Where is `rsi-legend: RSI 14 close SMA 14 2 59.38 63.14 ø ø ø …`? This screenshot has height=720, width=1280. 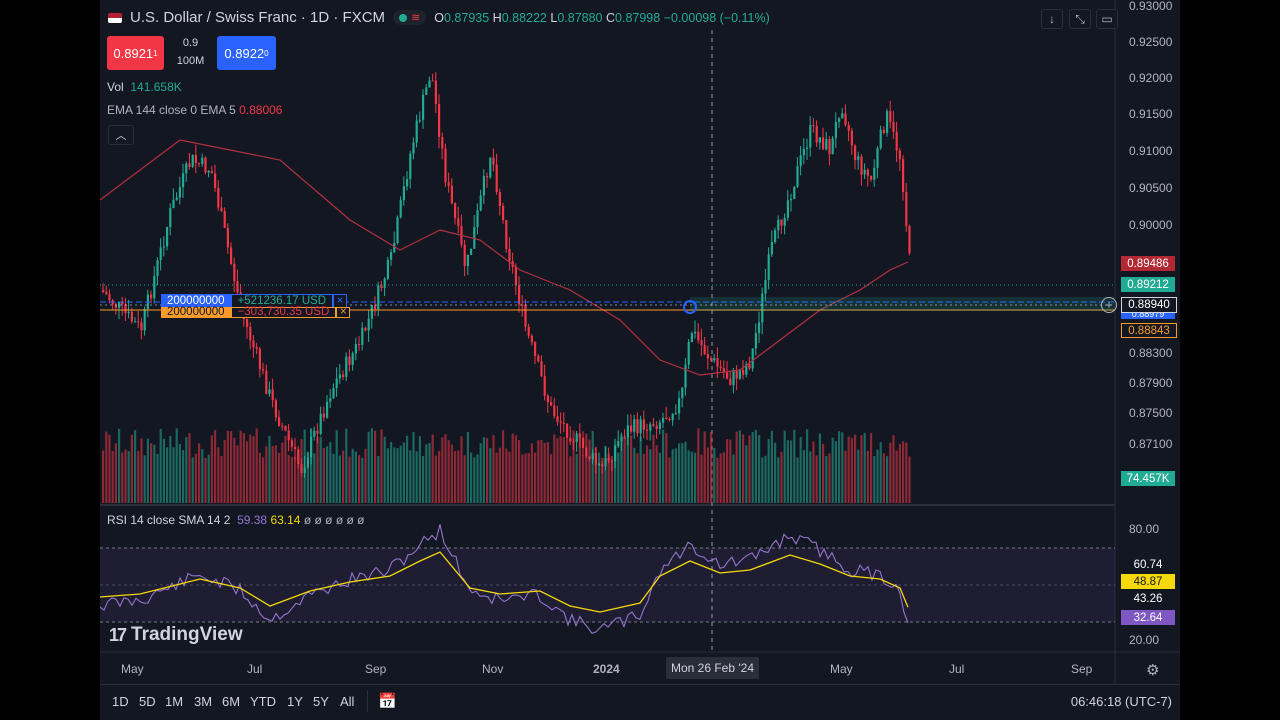 rsi-legend: RSI 14 close SMA 14 2 59.38 63.14 ø ø ø … is located at coordinates (235, 520).